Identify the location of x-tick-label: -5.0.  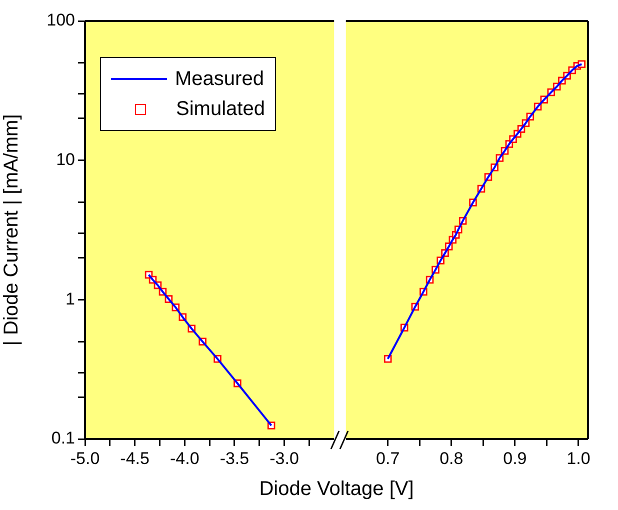
(85, 458).